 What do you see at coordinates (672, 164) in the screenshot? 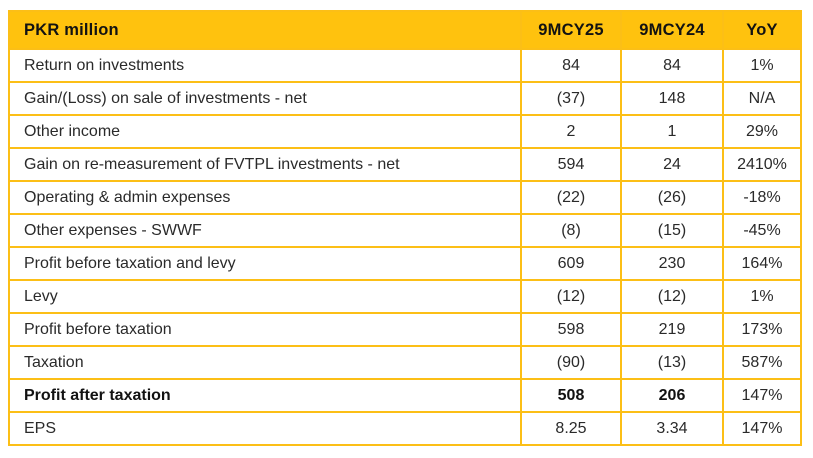
I see `value-9mcy24: 24` at bounding box center [672, 164].